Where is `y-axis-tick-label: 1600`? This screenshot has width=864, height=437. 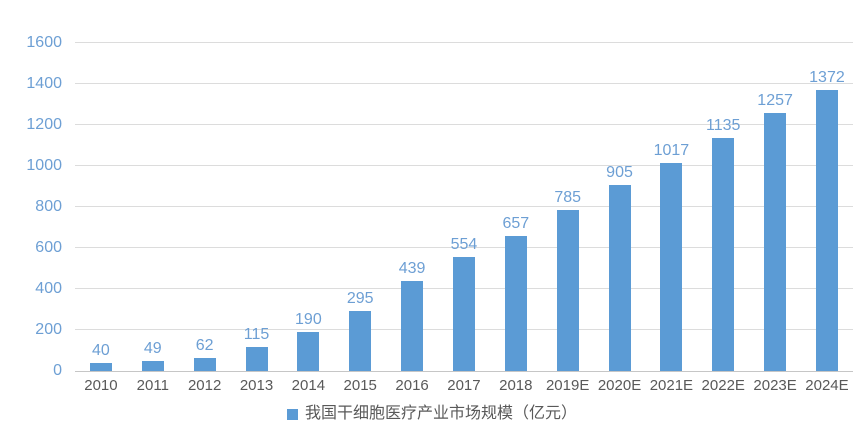
y-axis-tick-label: 1600 is located at coordinates (44, 42).